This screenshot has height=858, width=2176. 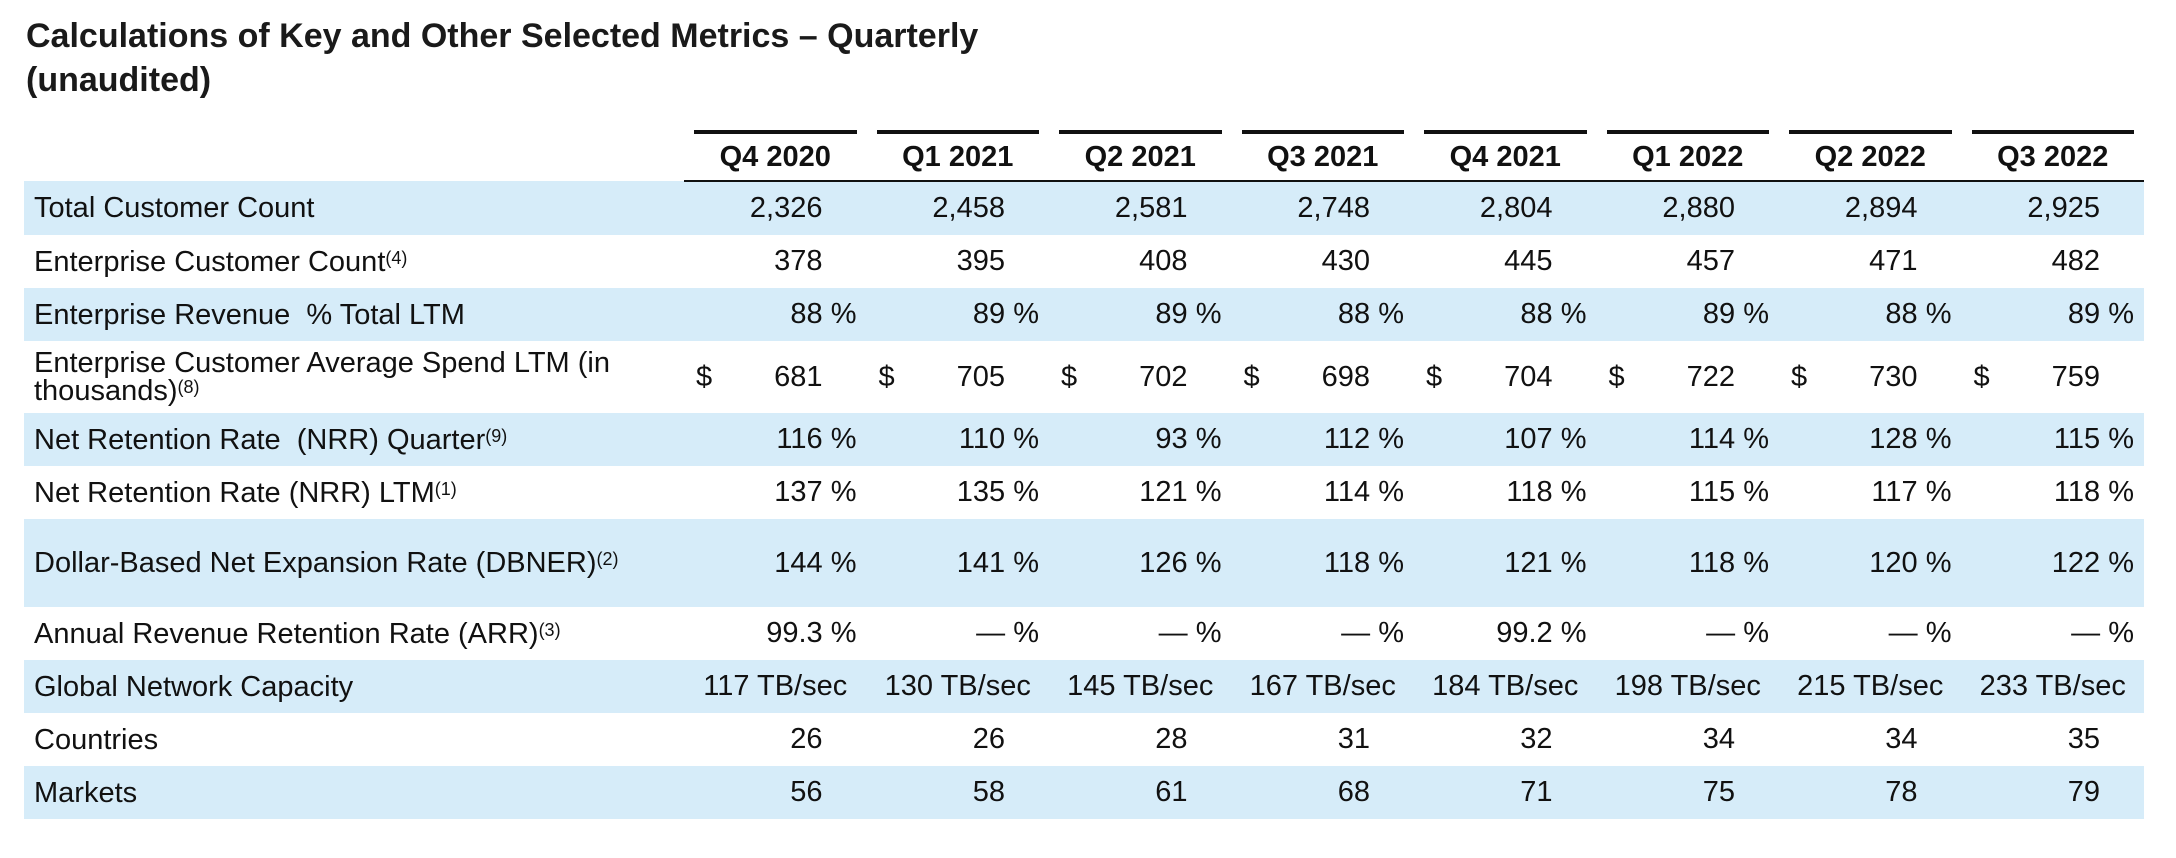 What do you see at coordinates (1084, 739) in the screenshot?
I see `table-row: Countries 26 26 28 31 32 34 34 35` at bounding box center [1084, 739].